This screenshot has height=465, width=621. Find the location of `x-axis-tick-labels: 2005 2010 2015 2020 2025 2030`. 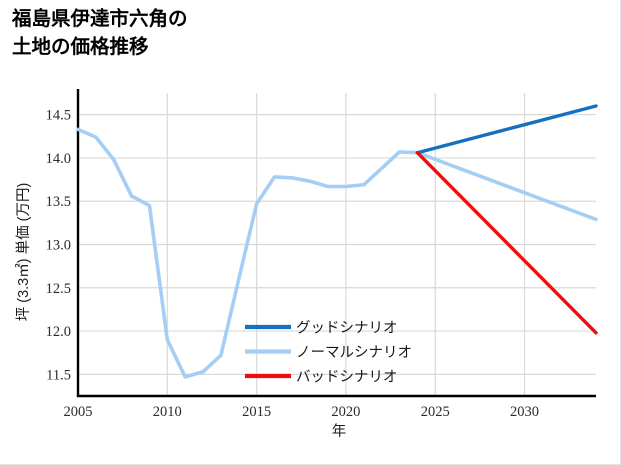

x-axis-tick-labels: 2005 2010 2015 2020 2025 2030 is located at coordinates (302, 412).